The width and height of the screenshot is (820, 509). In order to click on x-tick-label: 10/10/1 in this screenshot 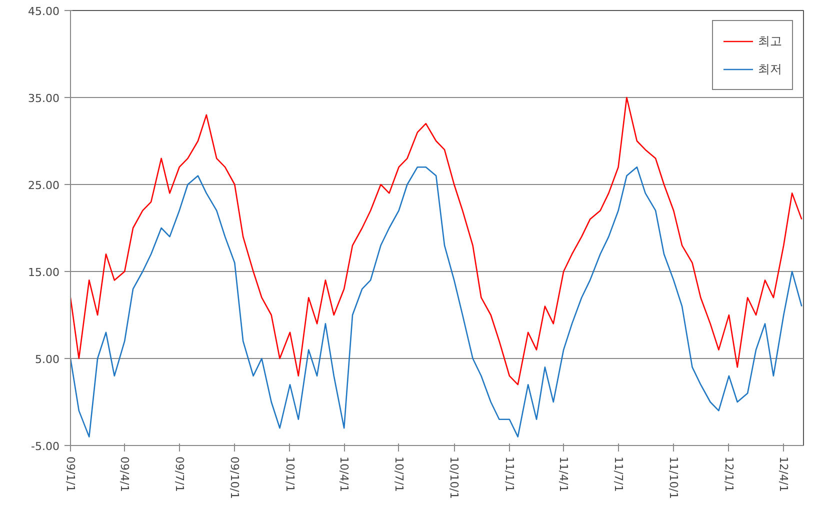, I will do `click(454, 477)`.